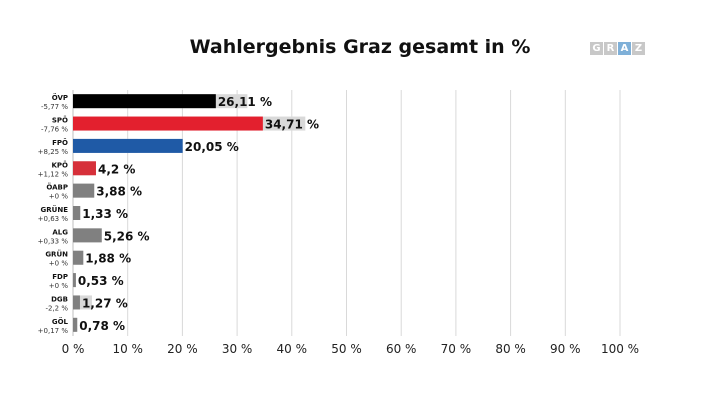 Image resolution: width=720 pixels, height=410 pixels. Describe the element at coordinates (105, 214) in the screenshot. I see `value-label: 1,33 %` at that location.